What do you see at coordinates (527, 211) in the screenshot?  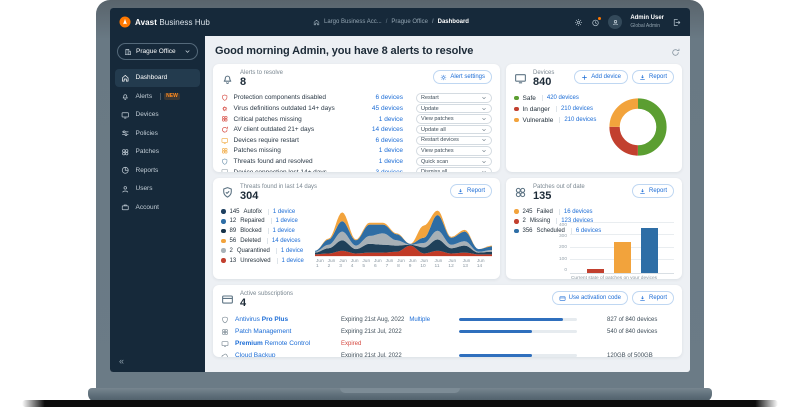 I see `legend-count: 245` at bounding box center [527, 211].